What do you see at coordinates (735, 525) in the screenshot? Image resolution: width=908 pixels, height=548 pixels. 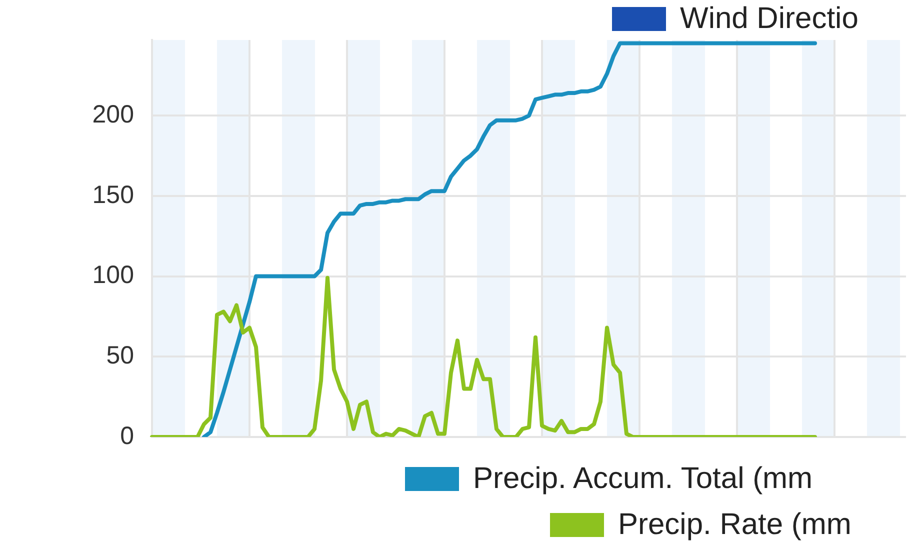 I see `legend-label: Precip. Rate (mm` at bounding box center [735, 525].